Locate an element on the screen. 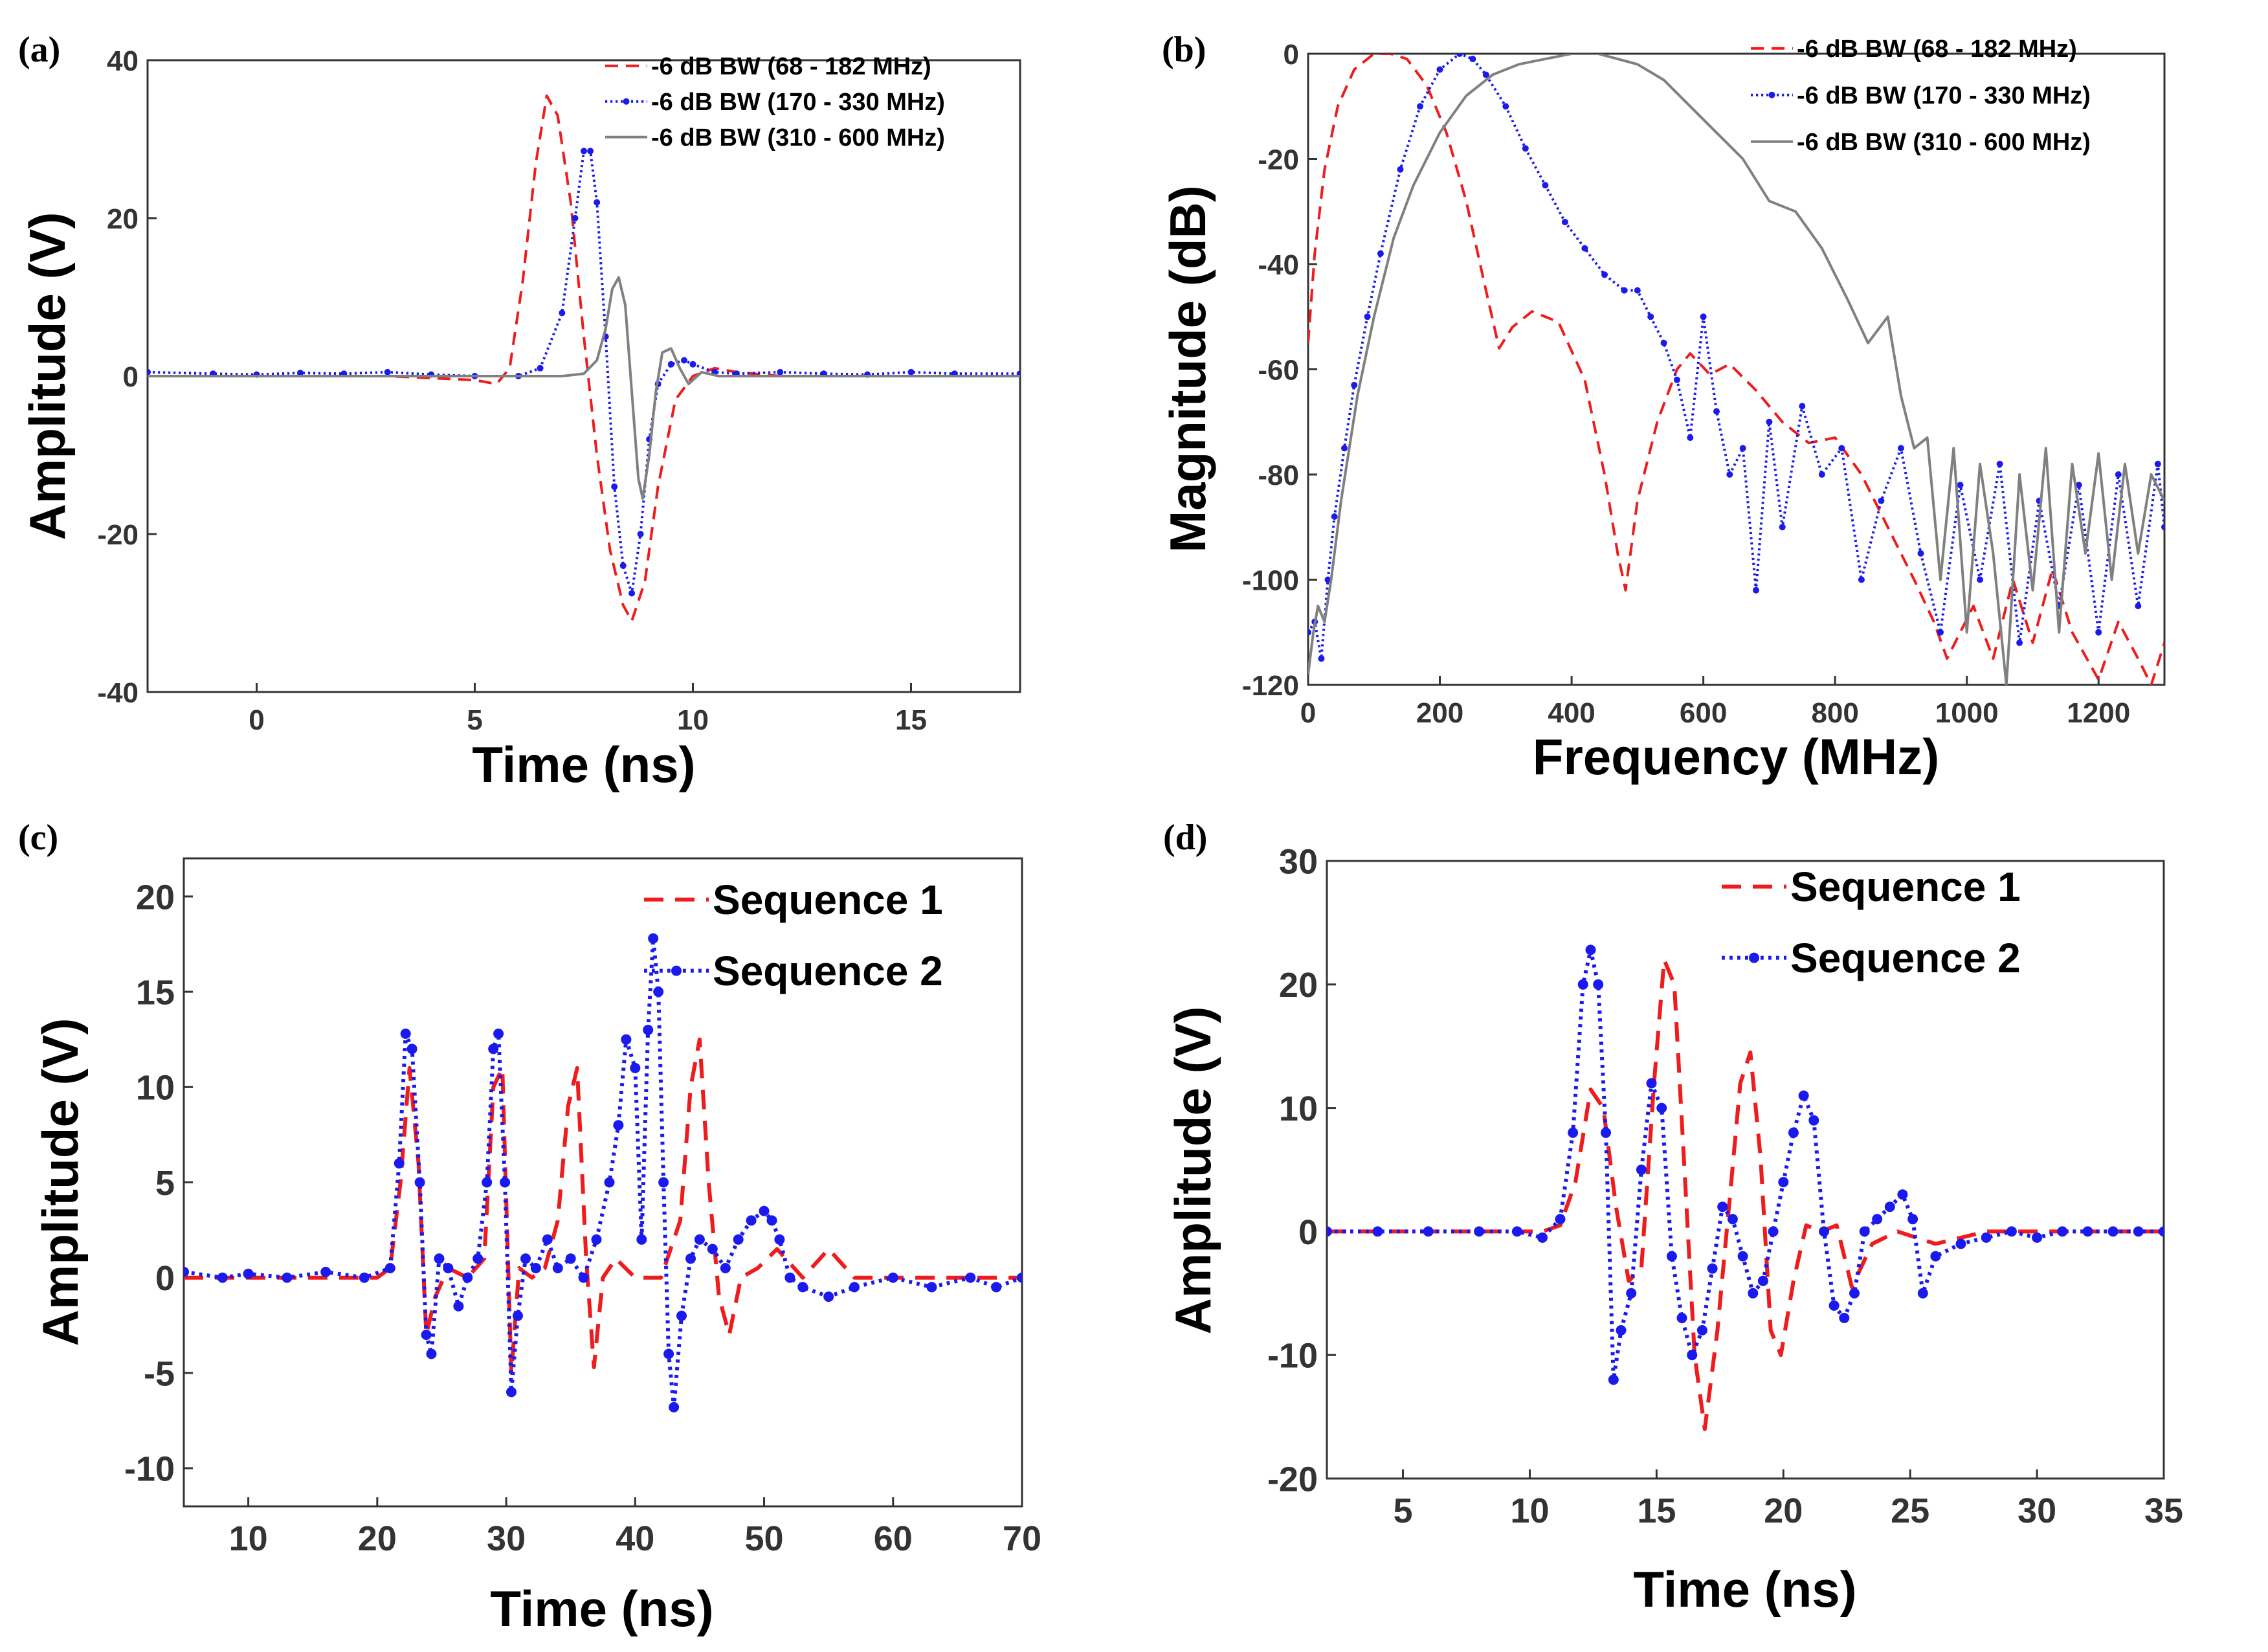 This screenshot has height=1652, width=2268. panel-d-y-tick-label: -10 is located at coordinates (1292, 1356).